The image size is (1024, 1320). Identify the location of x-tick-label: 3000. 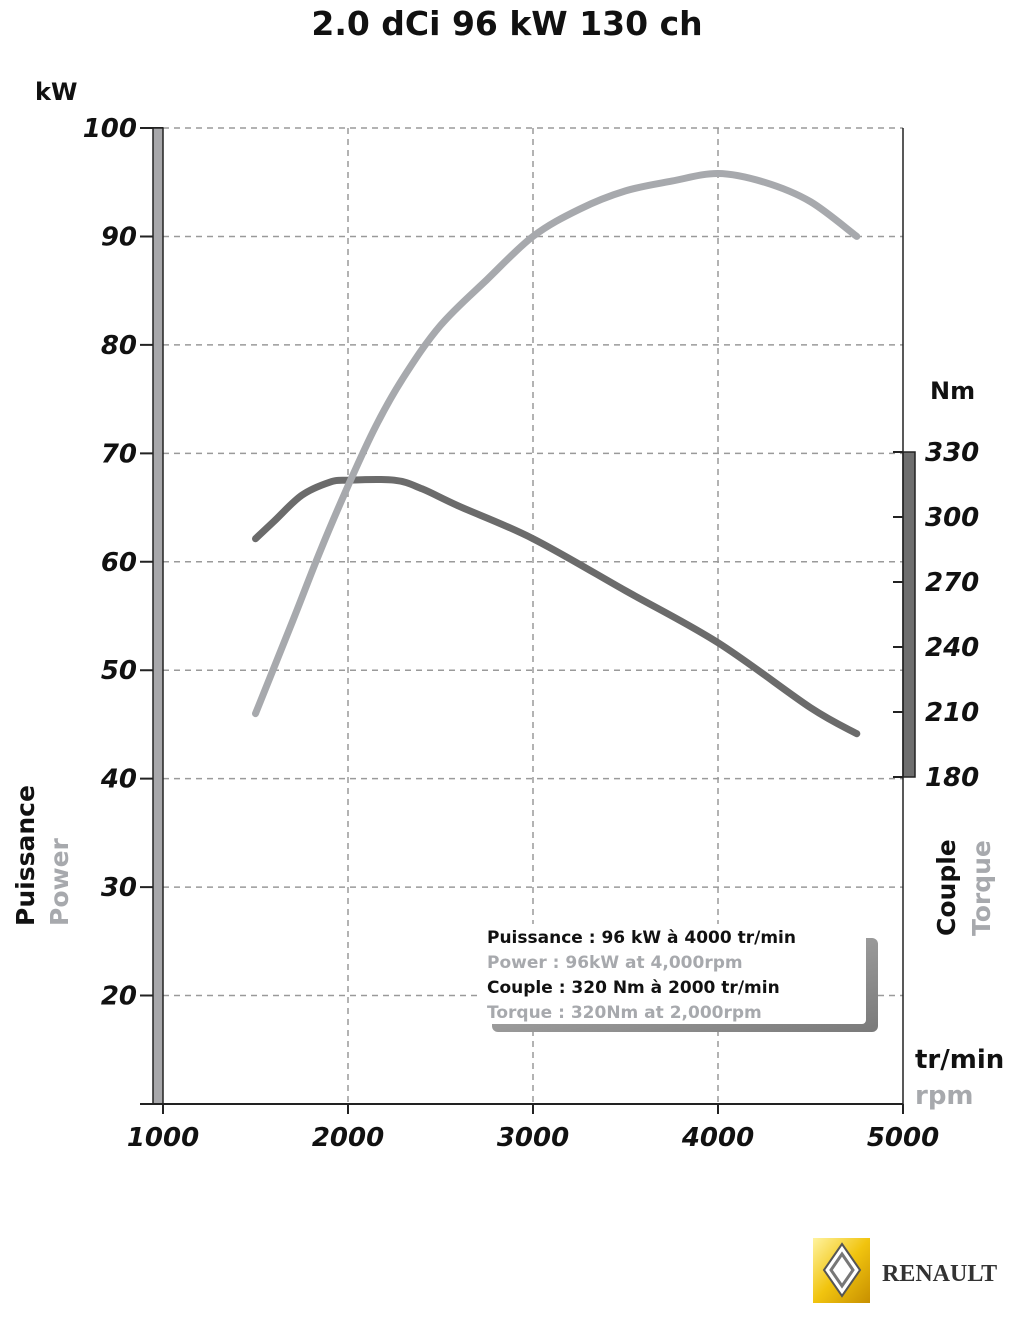
(533, 1138).